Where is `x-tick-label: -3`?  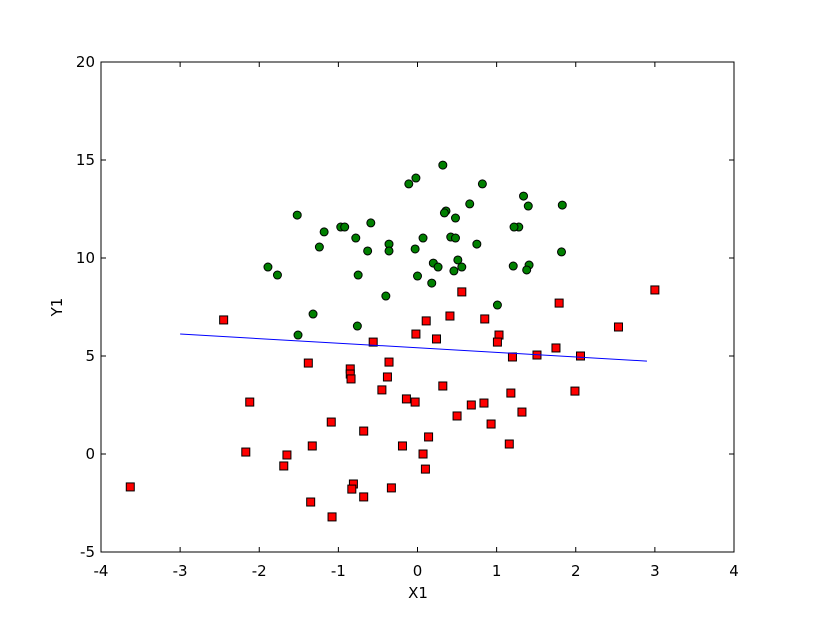 x-tick-label: -3 is located at coordinates (180, 571).